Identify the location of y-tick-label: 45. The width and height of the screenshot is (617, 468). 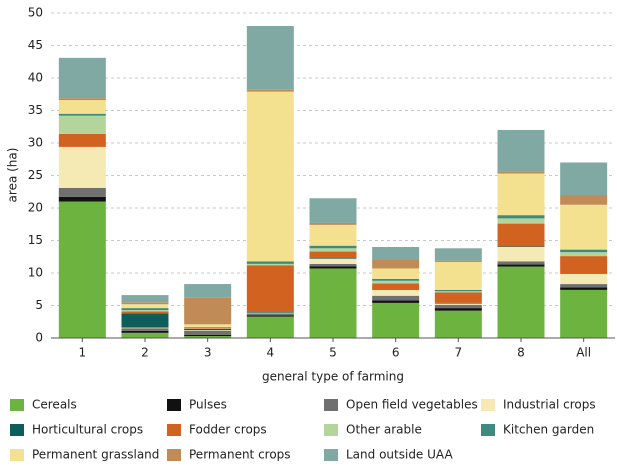
(35, 45).